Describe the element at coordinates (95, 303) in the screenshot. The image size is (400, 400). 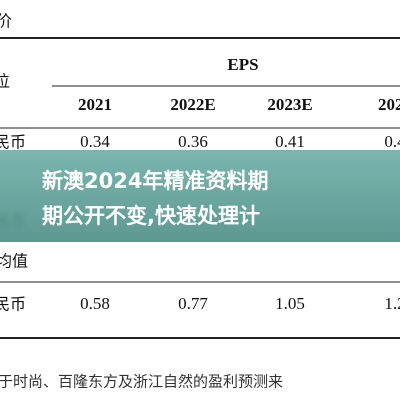
I see `cell: 0.58` at that location.